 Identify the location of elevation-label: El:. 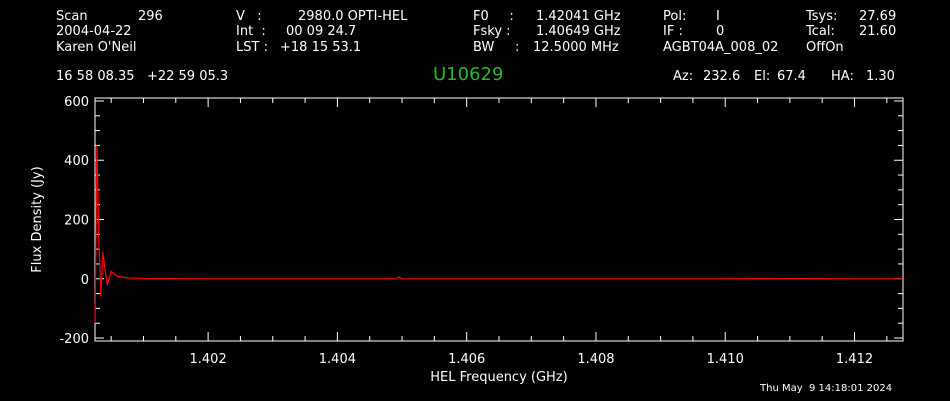
(762, 76).